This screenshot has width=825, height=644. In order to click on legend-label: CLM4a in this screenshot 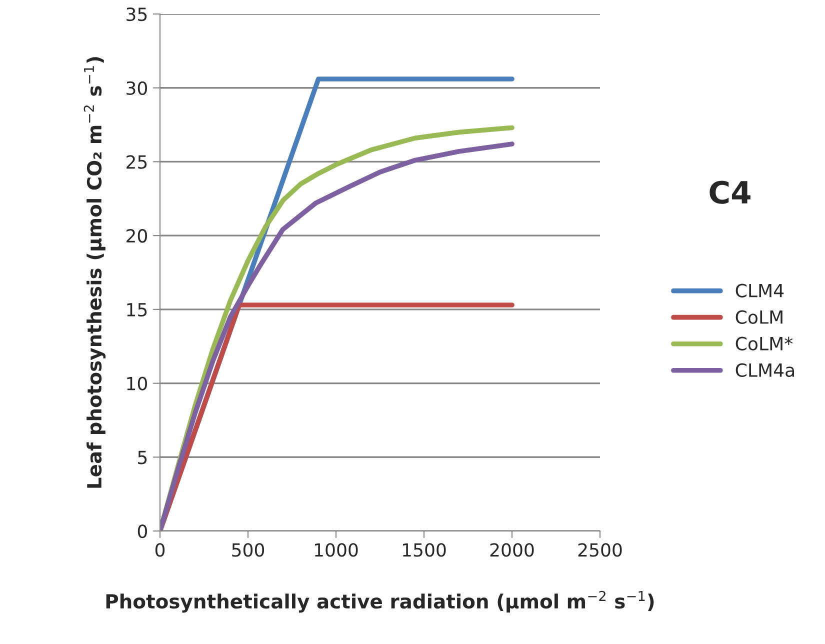, I will do `click(765, 370)`.